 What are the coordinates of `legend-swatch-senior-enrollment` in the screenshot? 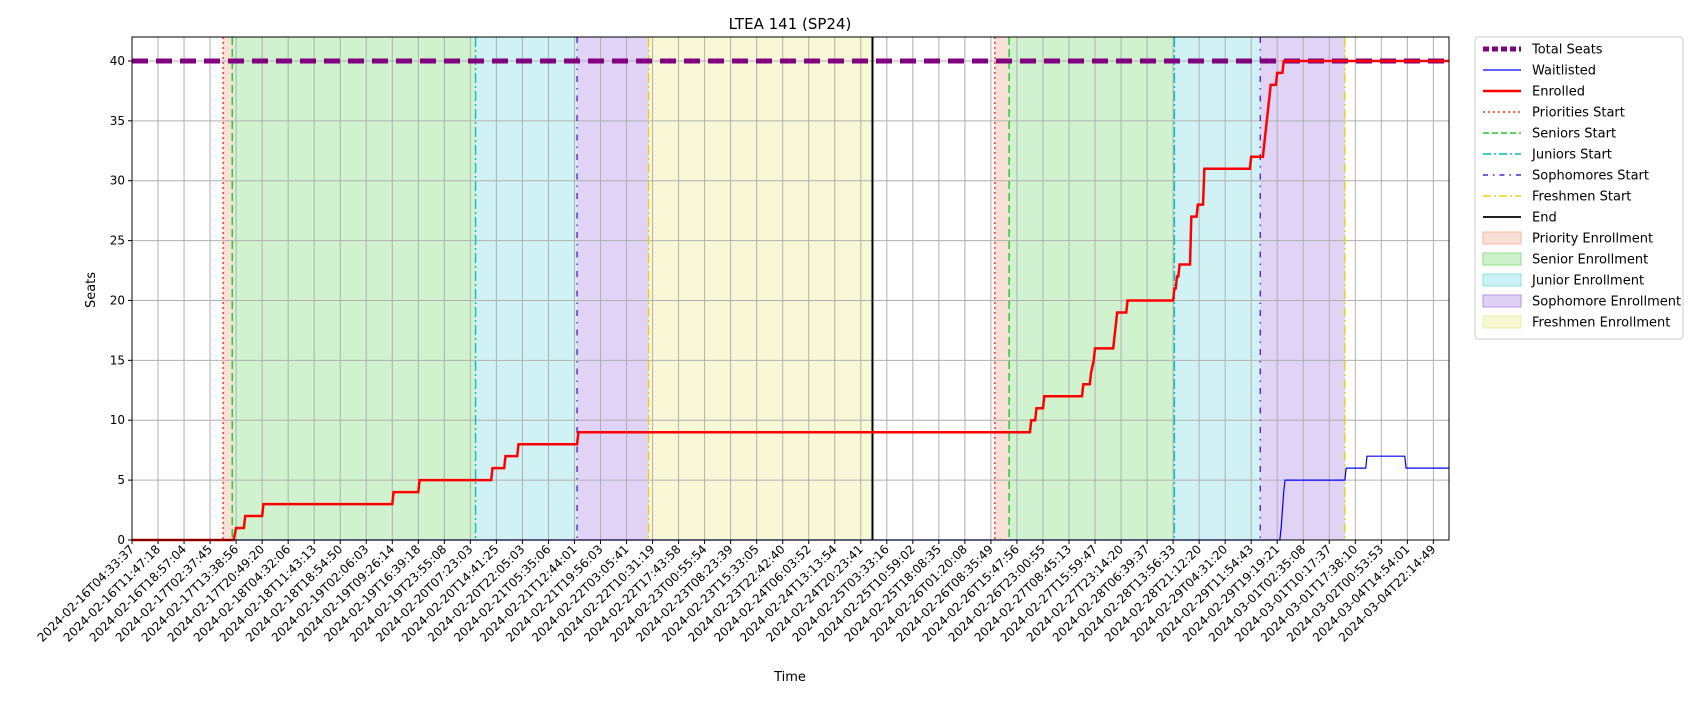 It's located at (1502, 259).